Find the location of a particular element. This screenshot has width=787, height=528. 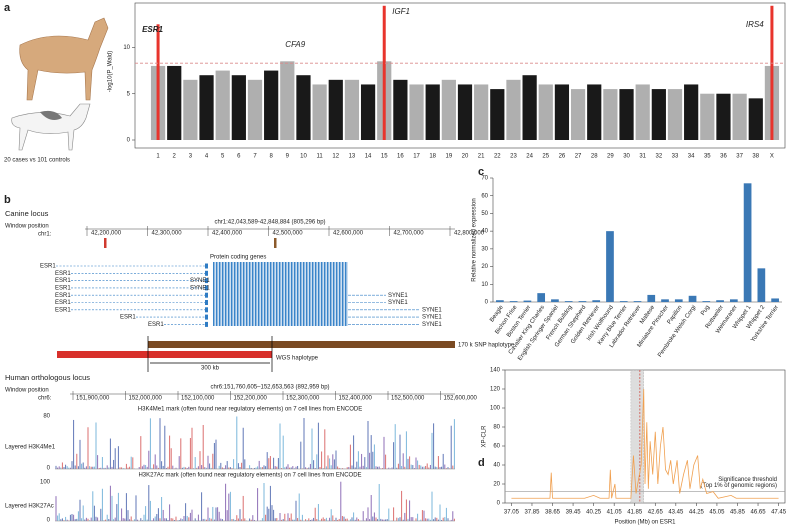

caption: 20 cases vs 101 controls is located at coordinates (37, 161).